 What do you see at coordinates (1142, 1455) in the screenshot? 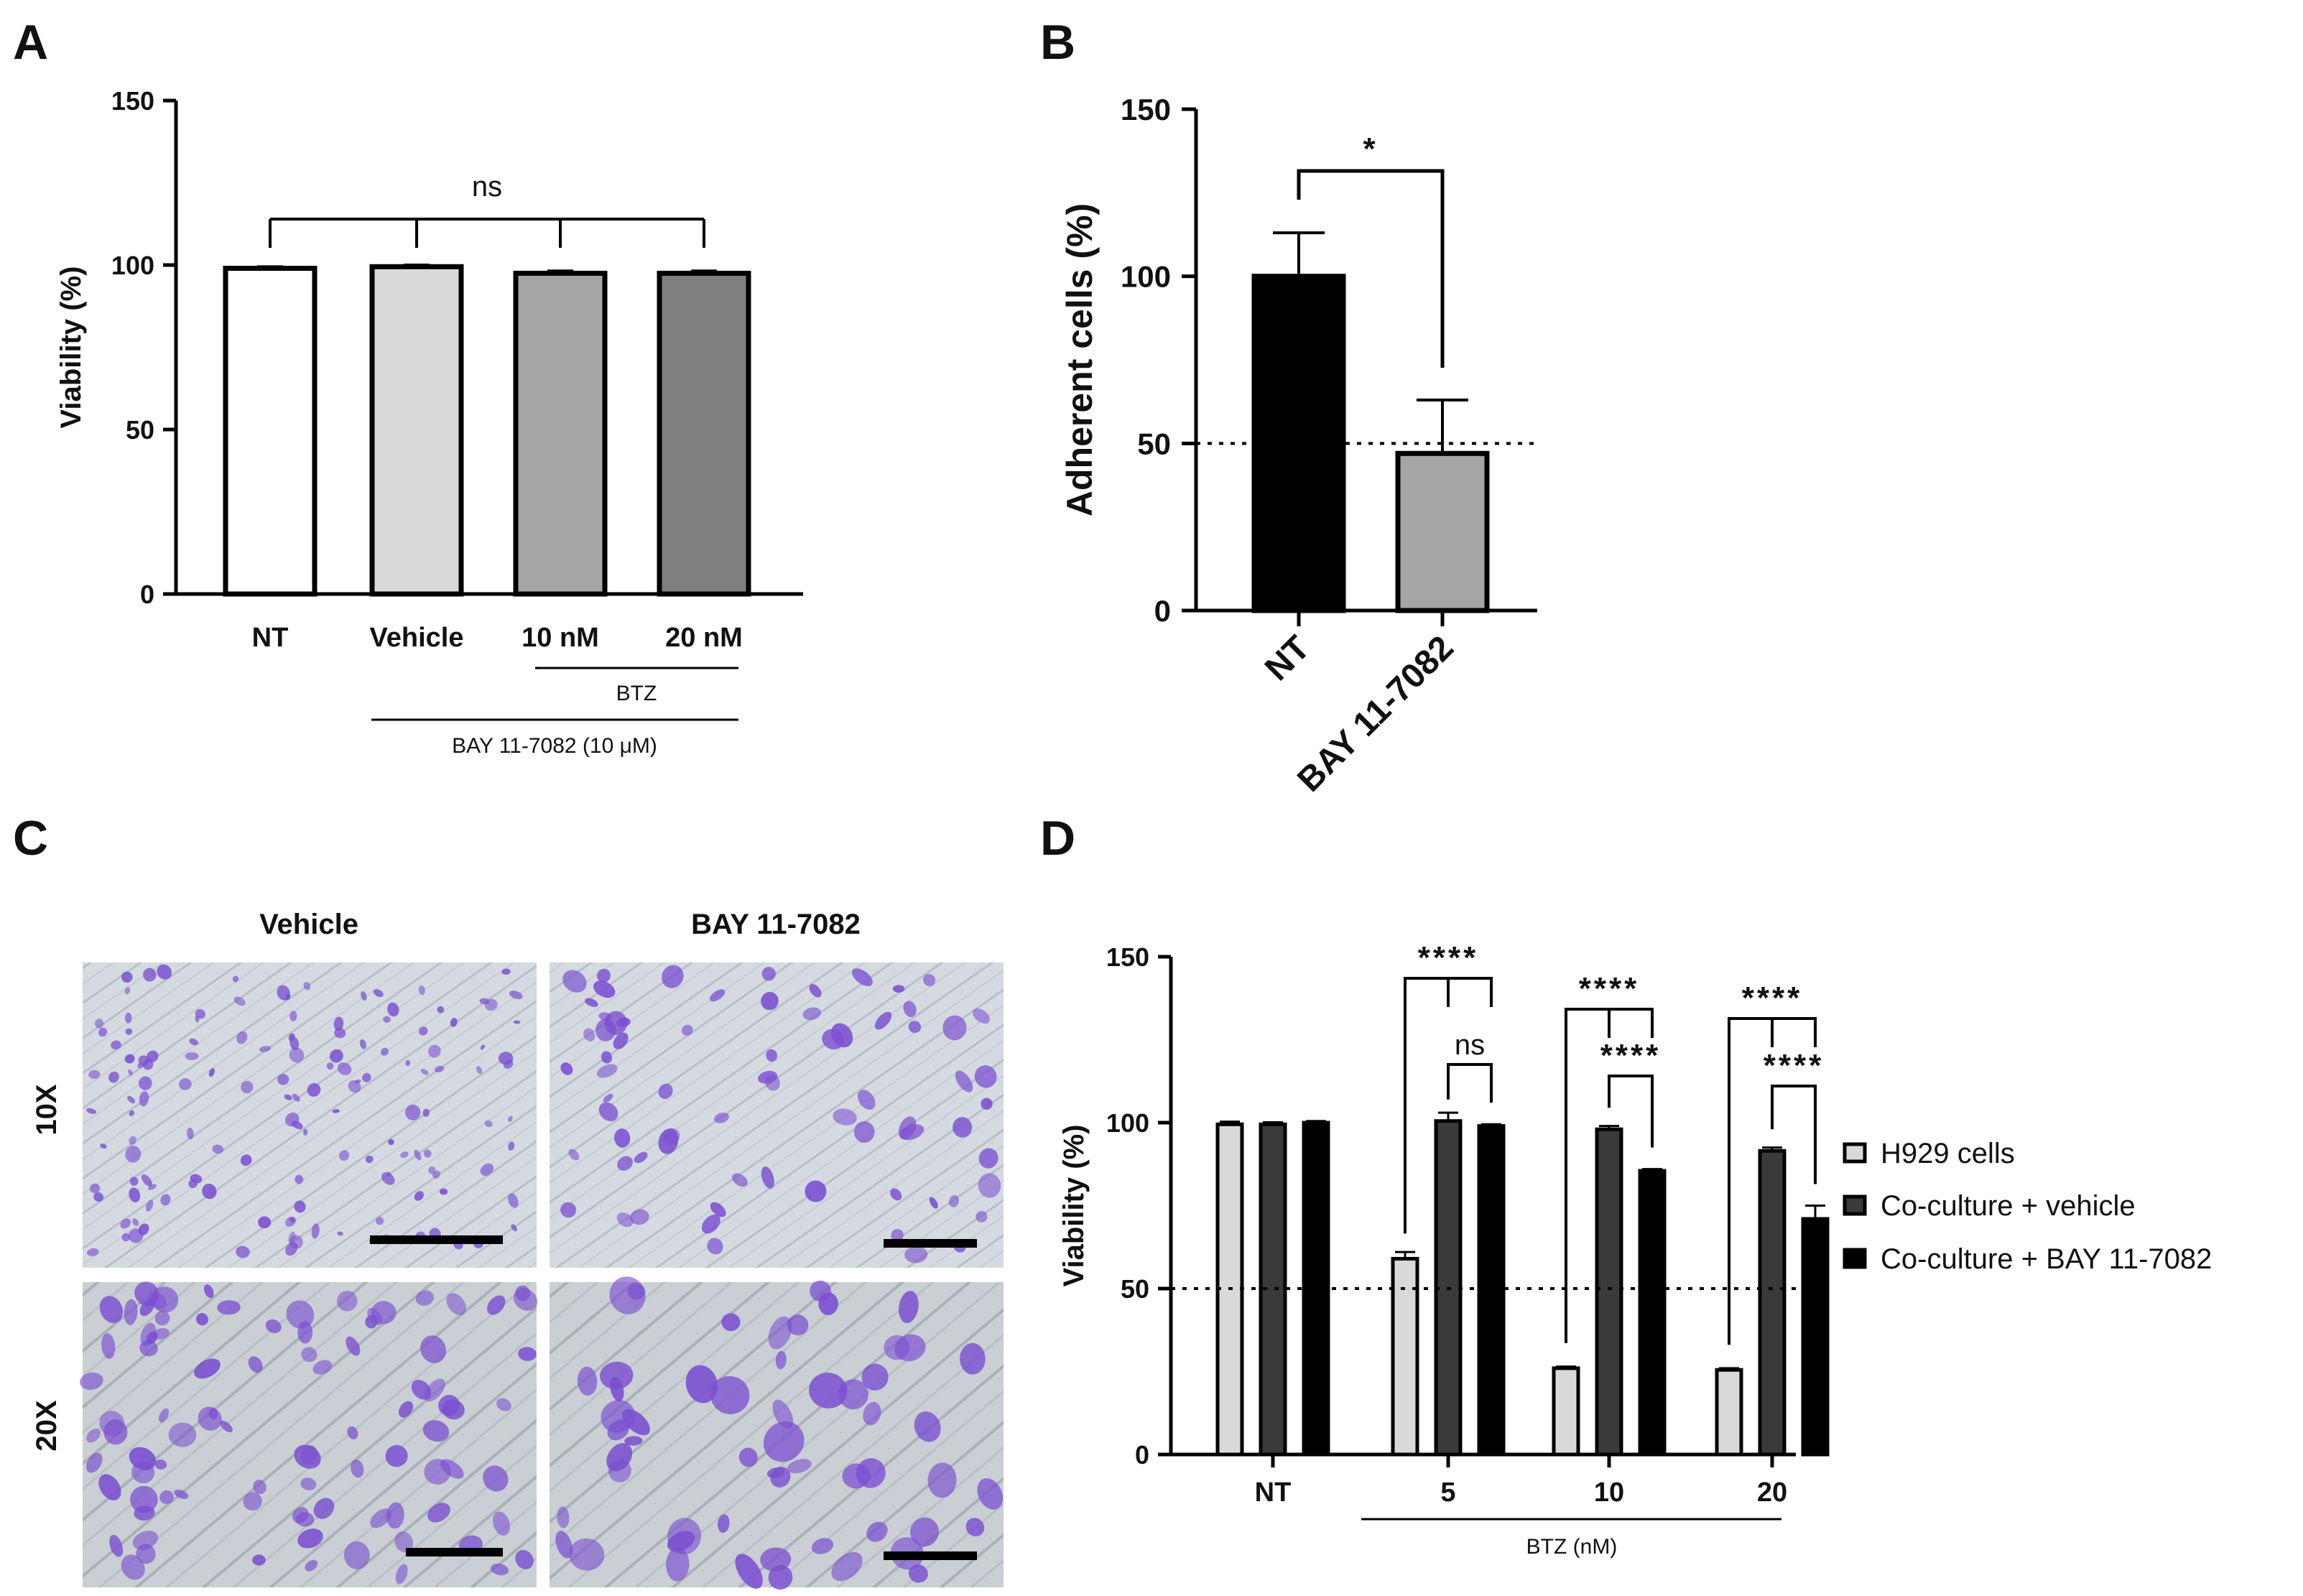
I see `y-tick-label: 0` at bounding box center [1142, 1455].